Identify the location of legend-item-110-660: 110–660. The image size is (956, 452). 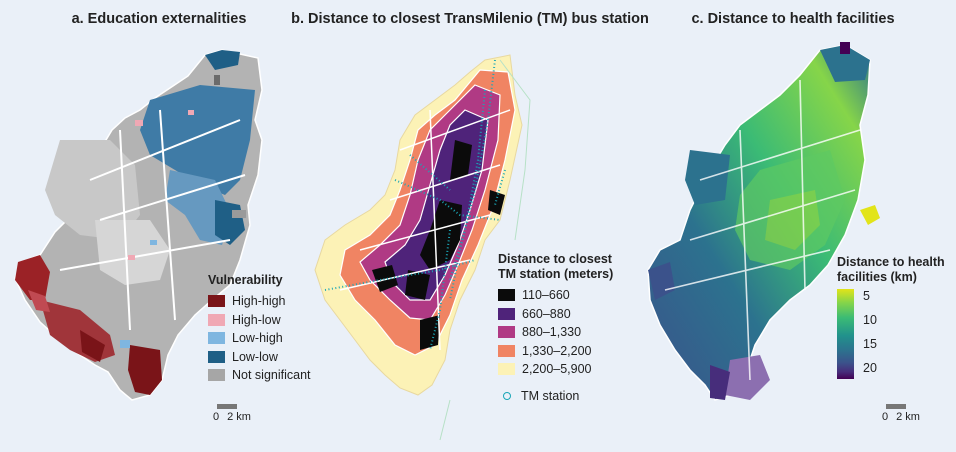
(555, 295).